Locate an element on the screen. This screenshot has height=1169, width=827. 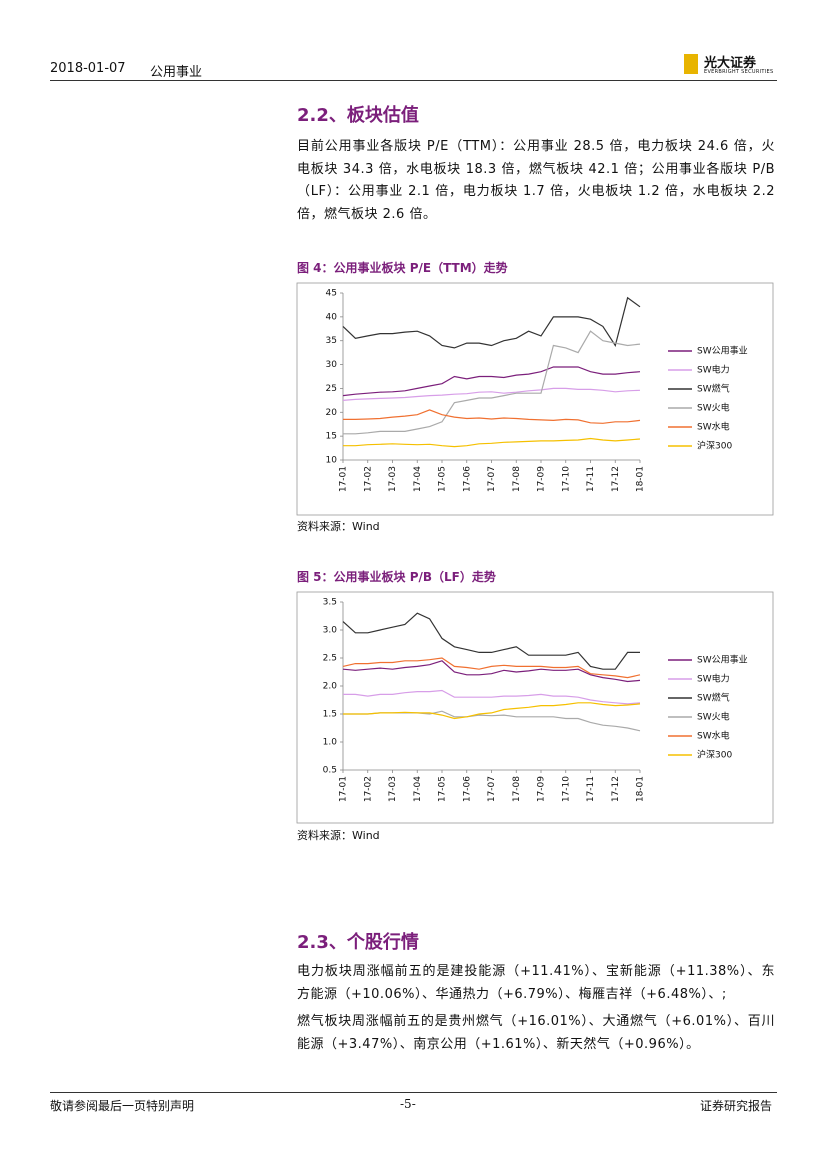
section-heading: 2.2、板块估值 is located at coordinates (358, 115).